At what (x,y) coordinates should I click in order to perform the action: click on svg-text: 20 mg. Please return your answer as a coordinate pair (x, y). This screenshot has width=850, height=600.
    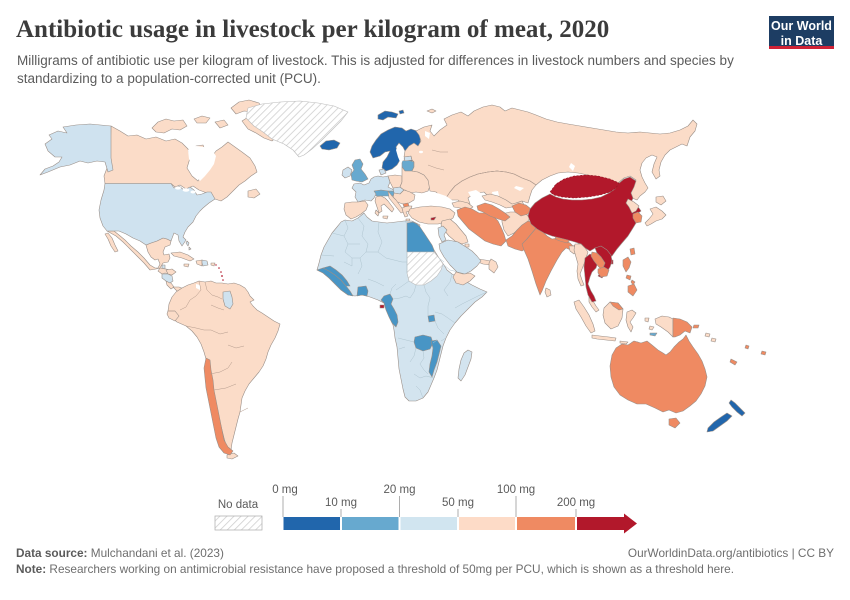
    Looking at the image, I should click on (400, 490).